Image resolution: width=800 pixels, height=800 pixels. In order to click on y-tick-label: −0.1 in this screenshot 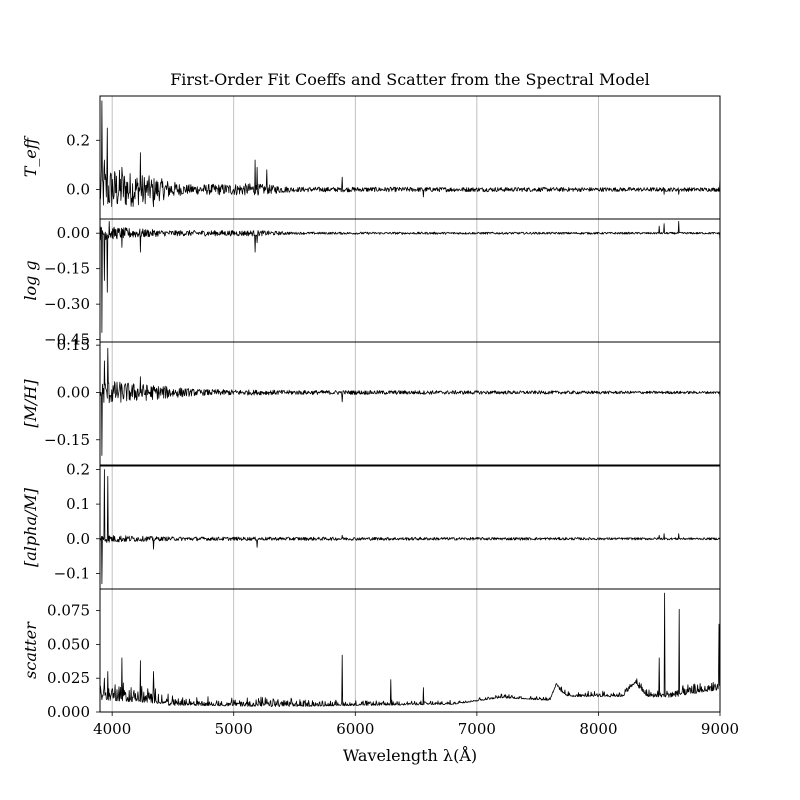, I will do `click(72, 573)`.